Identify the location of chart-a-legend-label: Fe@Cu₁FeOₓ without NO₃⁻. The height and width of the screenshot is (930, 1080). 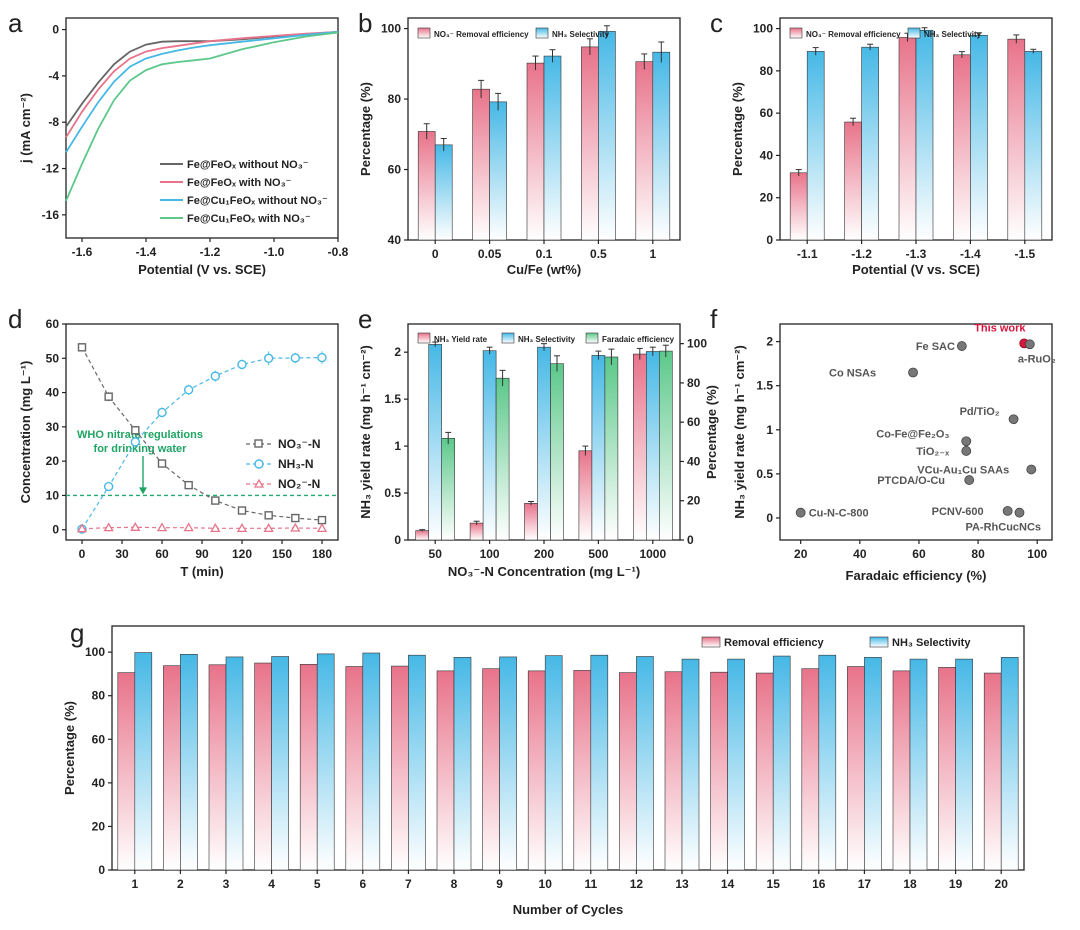
(257, 201).